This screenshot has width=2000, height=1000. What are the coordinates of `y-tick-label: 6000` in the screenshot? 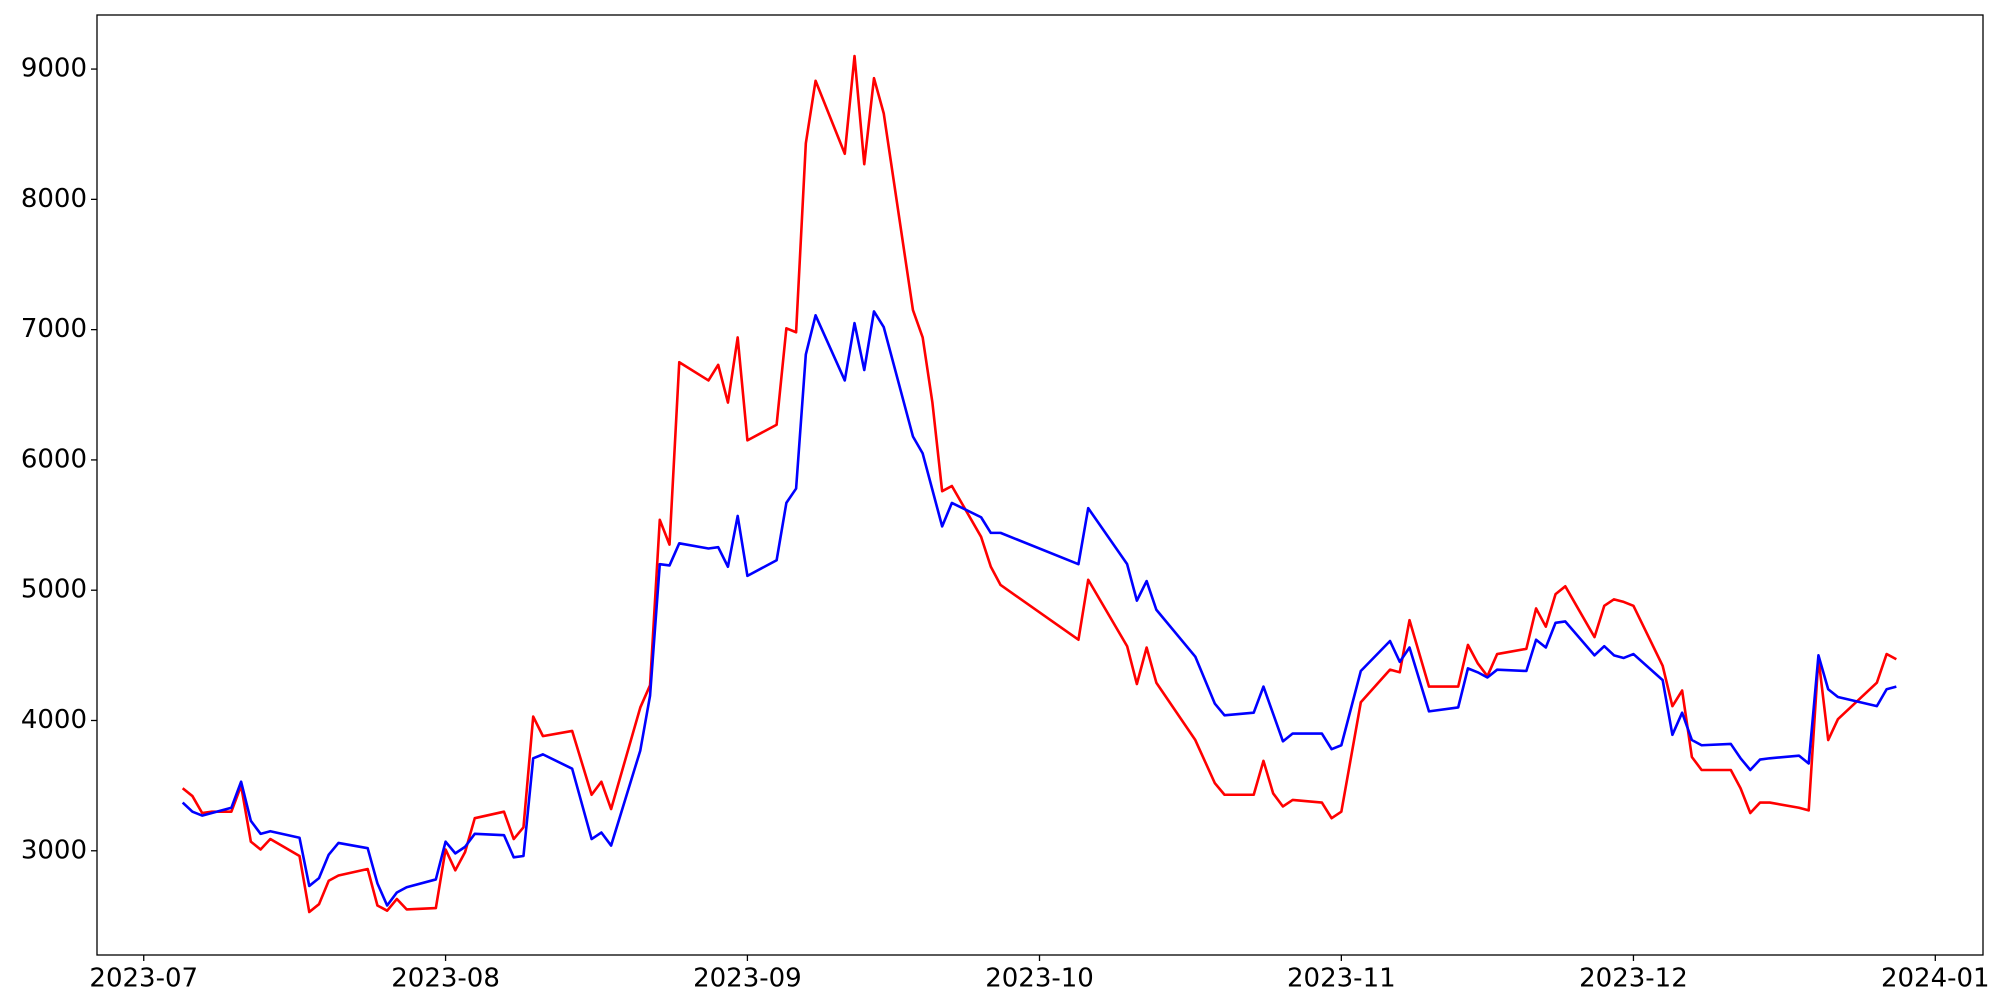 It's located at (54, 459).